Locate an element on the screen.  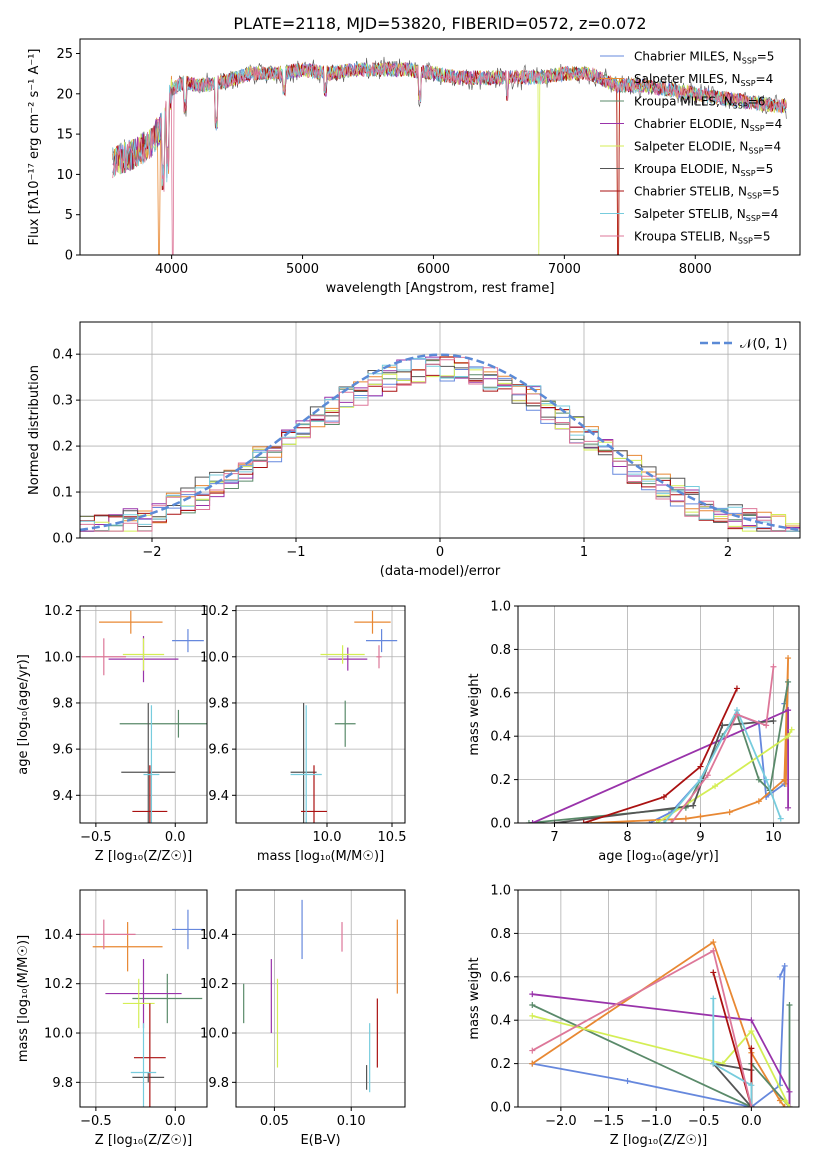
grid-lines is located at coordinates (320, 714).